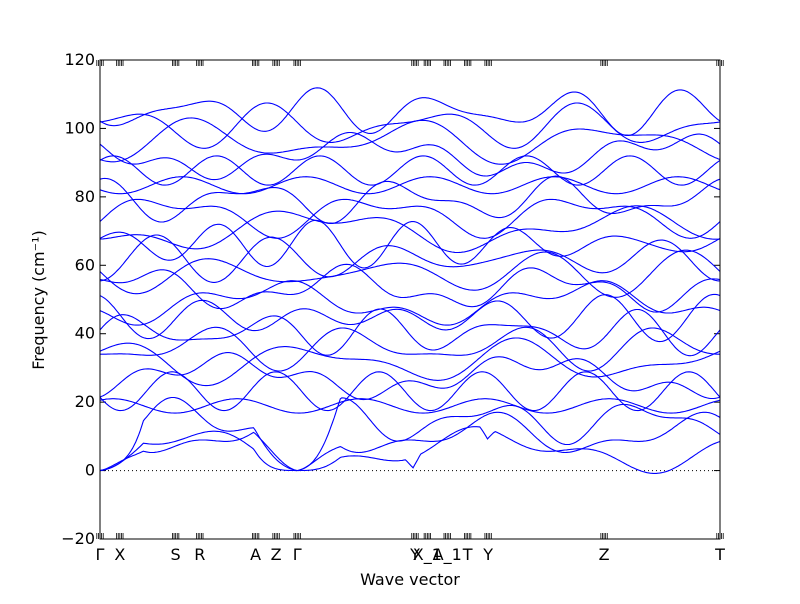 This screenshot has width=800, height=604. What do you see at coordinates (199, 554) in the screenshot?
I see `x-tick-label-3: R` at bounding box center [199, 554].